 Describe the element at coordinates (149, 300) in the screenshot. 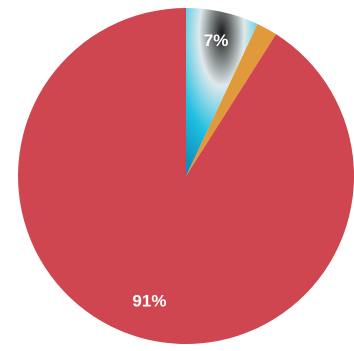

I see `slice-label-0: 91%` at that location.